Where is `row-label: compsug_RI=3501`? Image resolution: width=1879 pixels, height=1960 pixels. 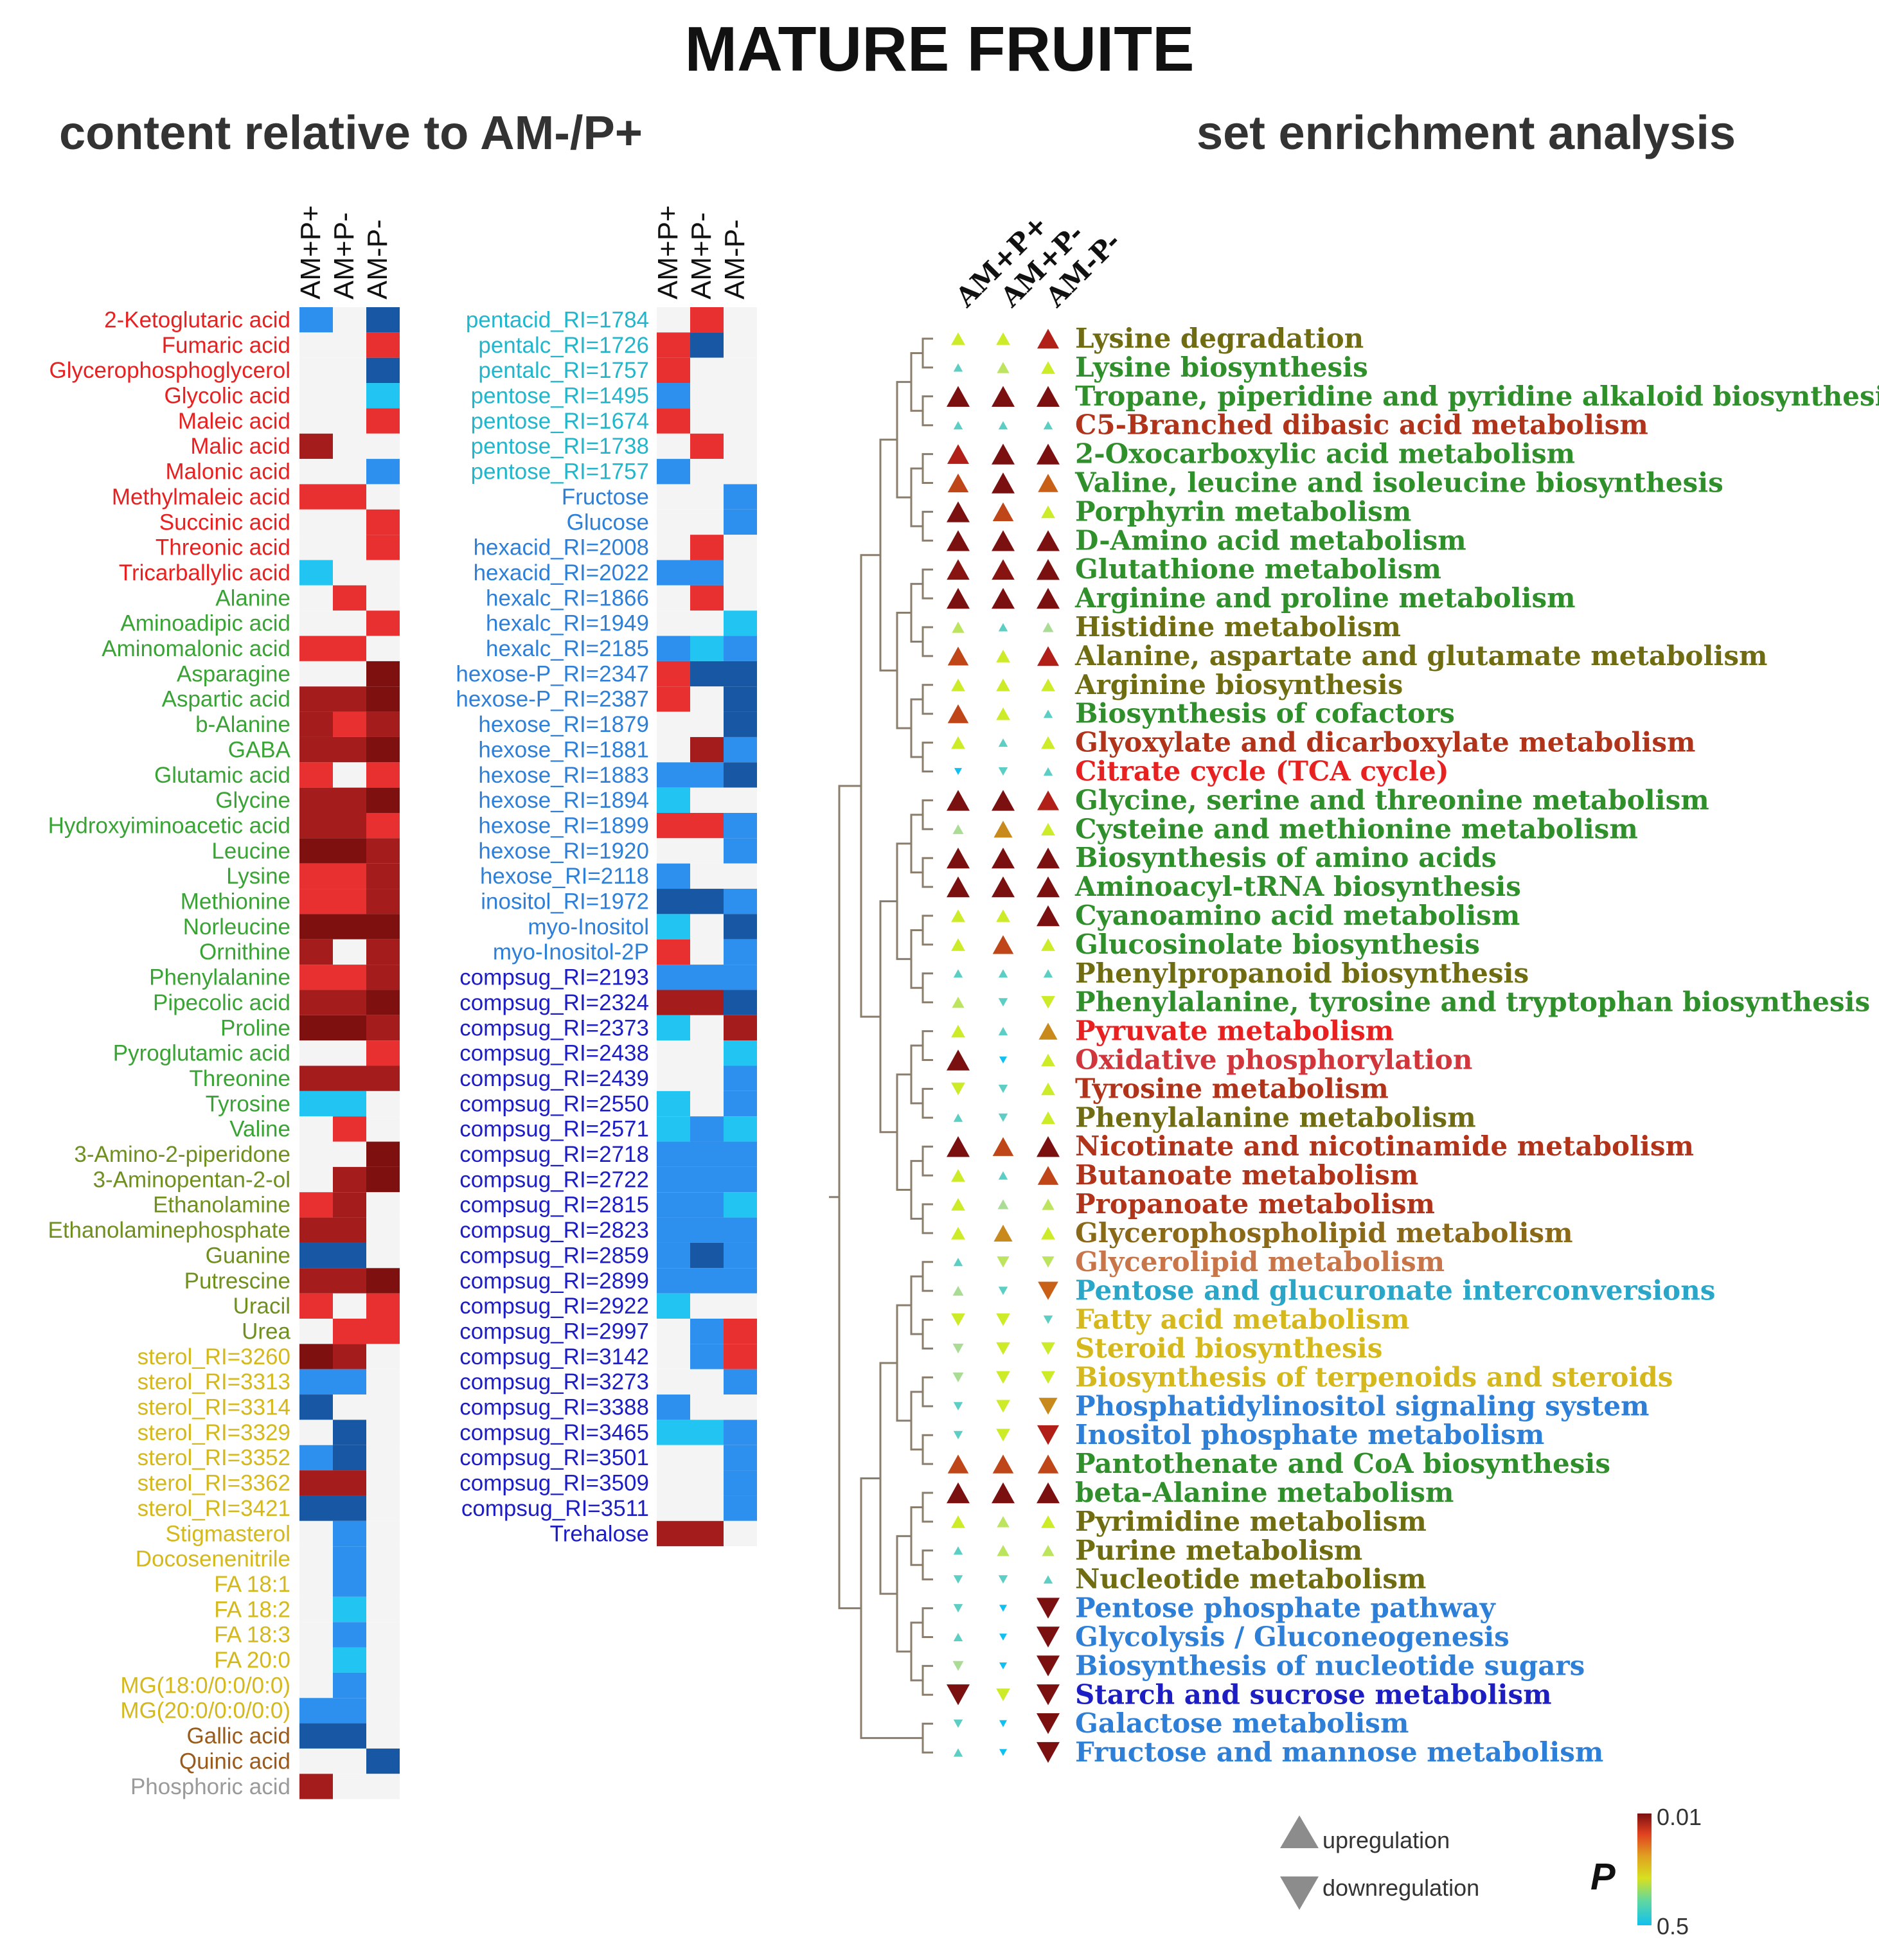 row-label: compsug_RI=3501 is located at coordinates (554, 1457).